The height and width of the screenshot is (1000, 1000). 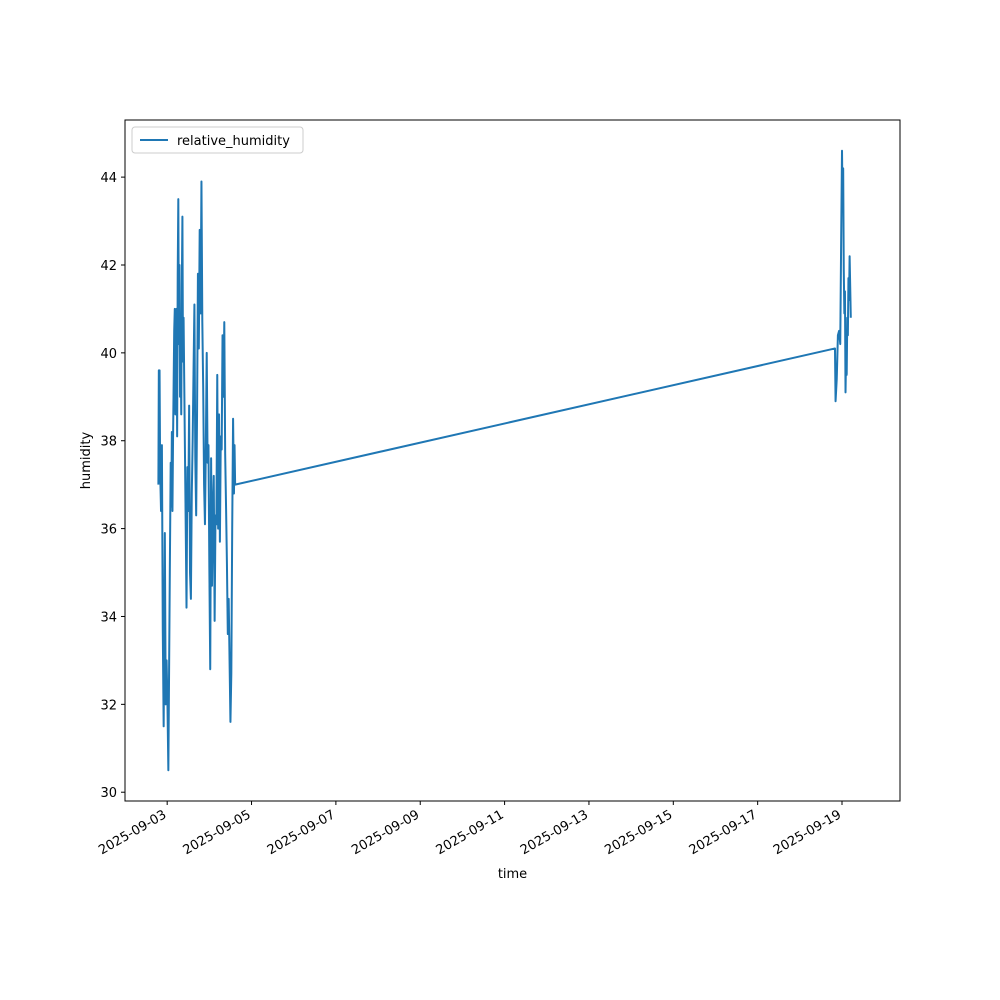 What do you see at coordinates (108, 442) in the screenshot?
I see `y-tick-label: 38` at bounding box center [108, 442].